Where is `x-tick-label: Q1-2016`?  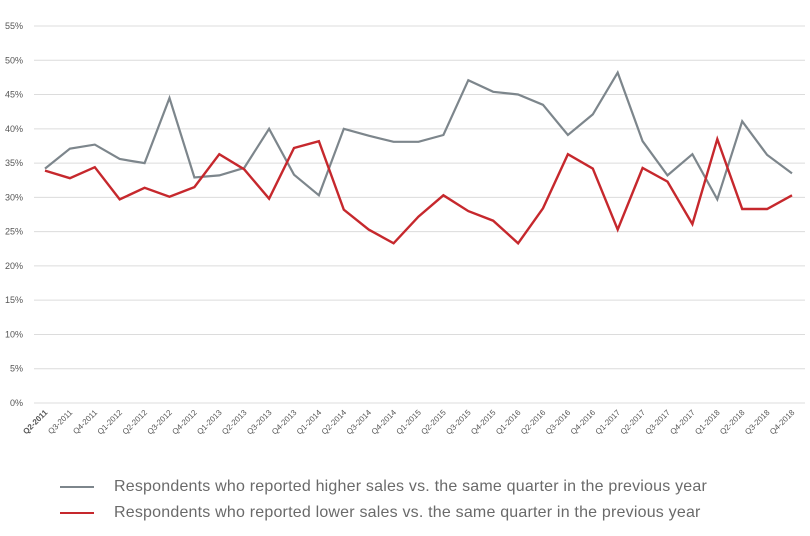 x-tick-label: Q1-2016 is located at coordinates (508, 422).